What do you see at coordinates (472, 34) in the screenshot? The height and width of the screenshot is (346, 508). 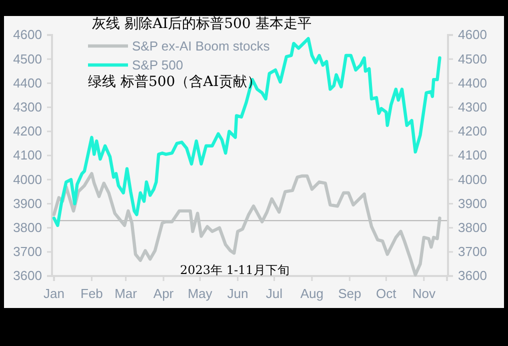 I see `y2-tick-label: 4600` at bounding box center [472, 34].